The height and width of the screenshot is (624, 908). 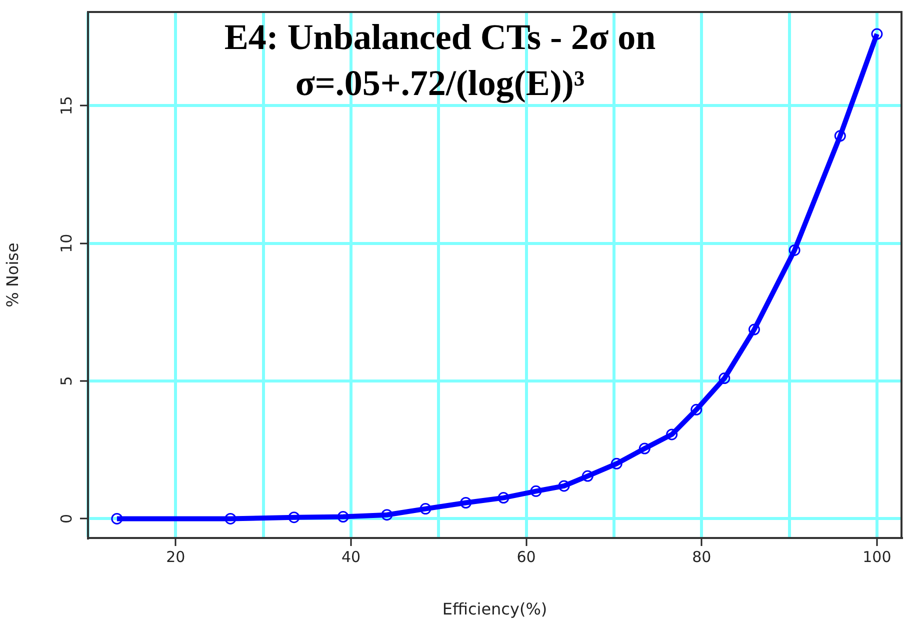 I want to click on y-tick-label: 0, so click(x=66, y=519).